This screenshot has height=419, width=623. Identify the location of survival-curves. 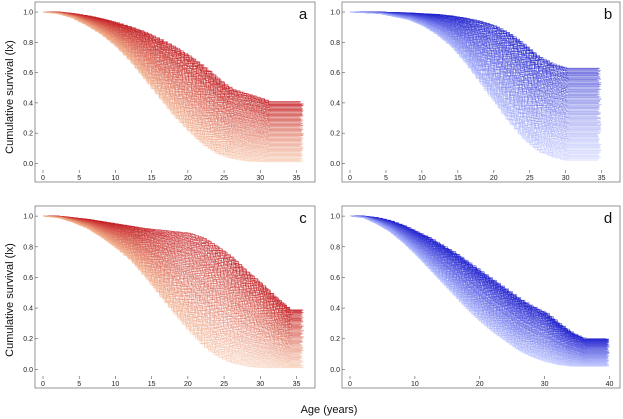
(476, 86).